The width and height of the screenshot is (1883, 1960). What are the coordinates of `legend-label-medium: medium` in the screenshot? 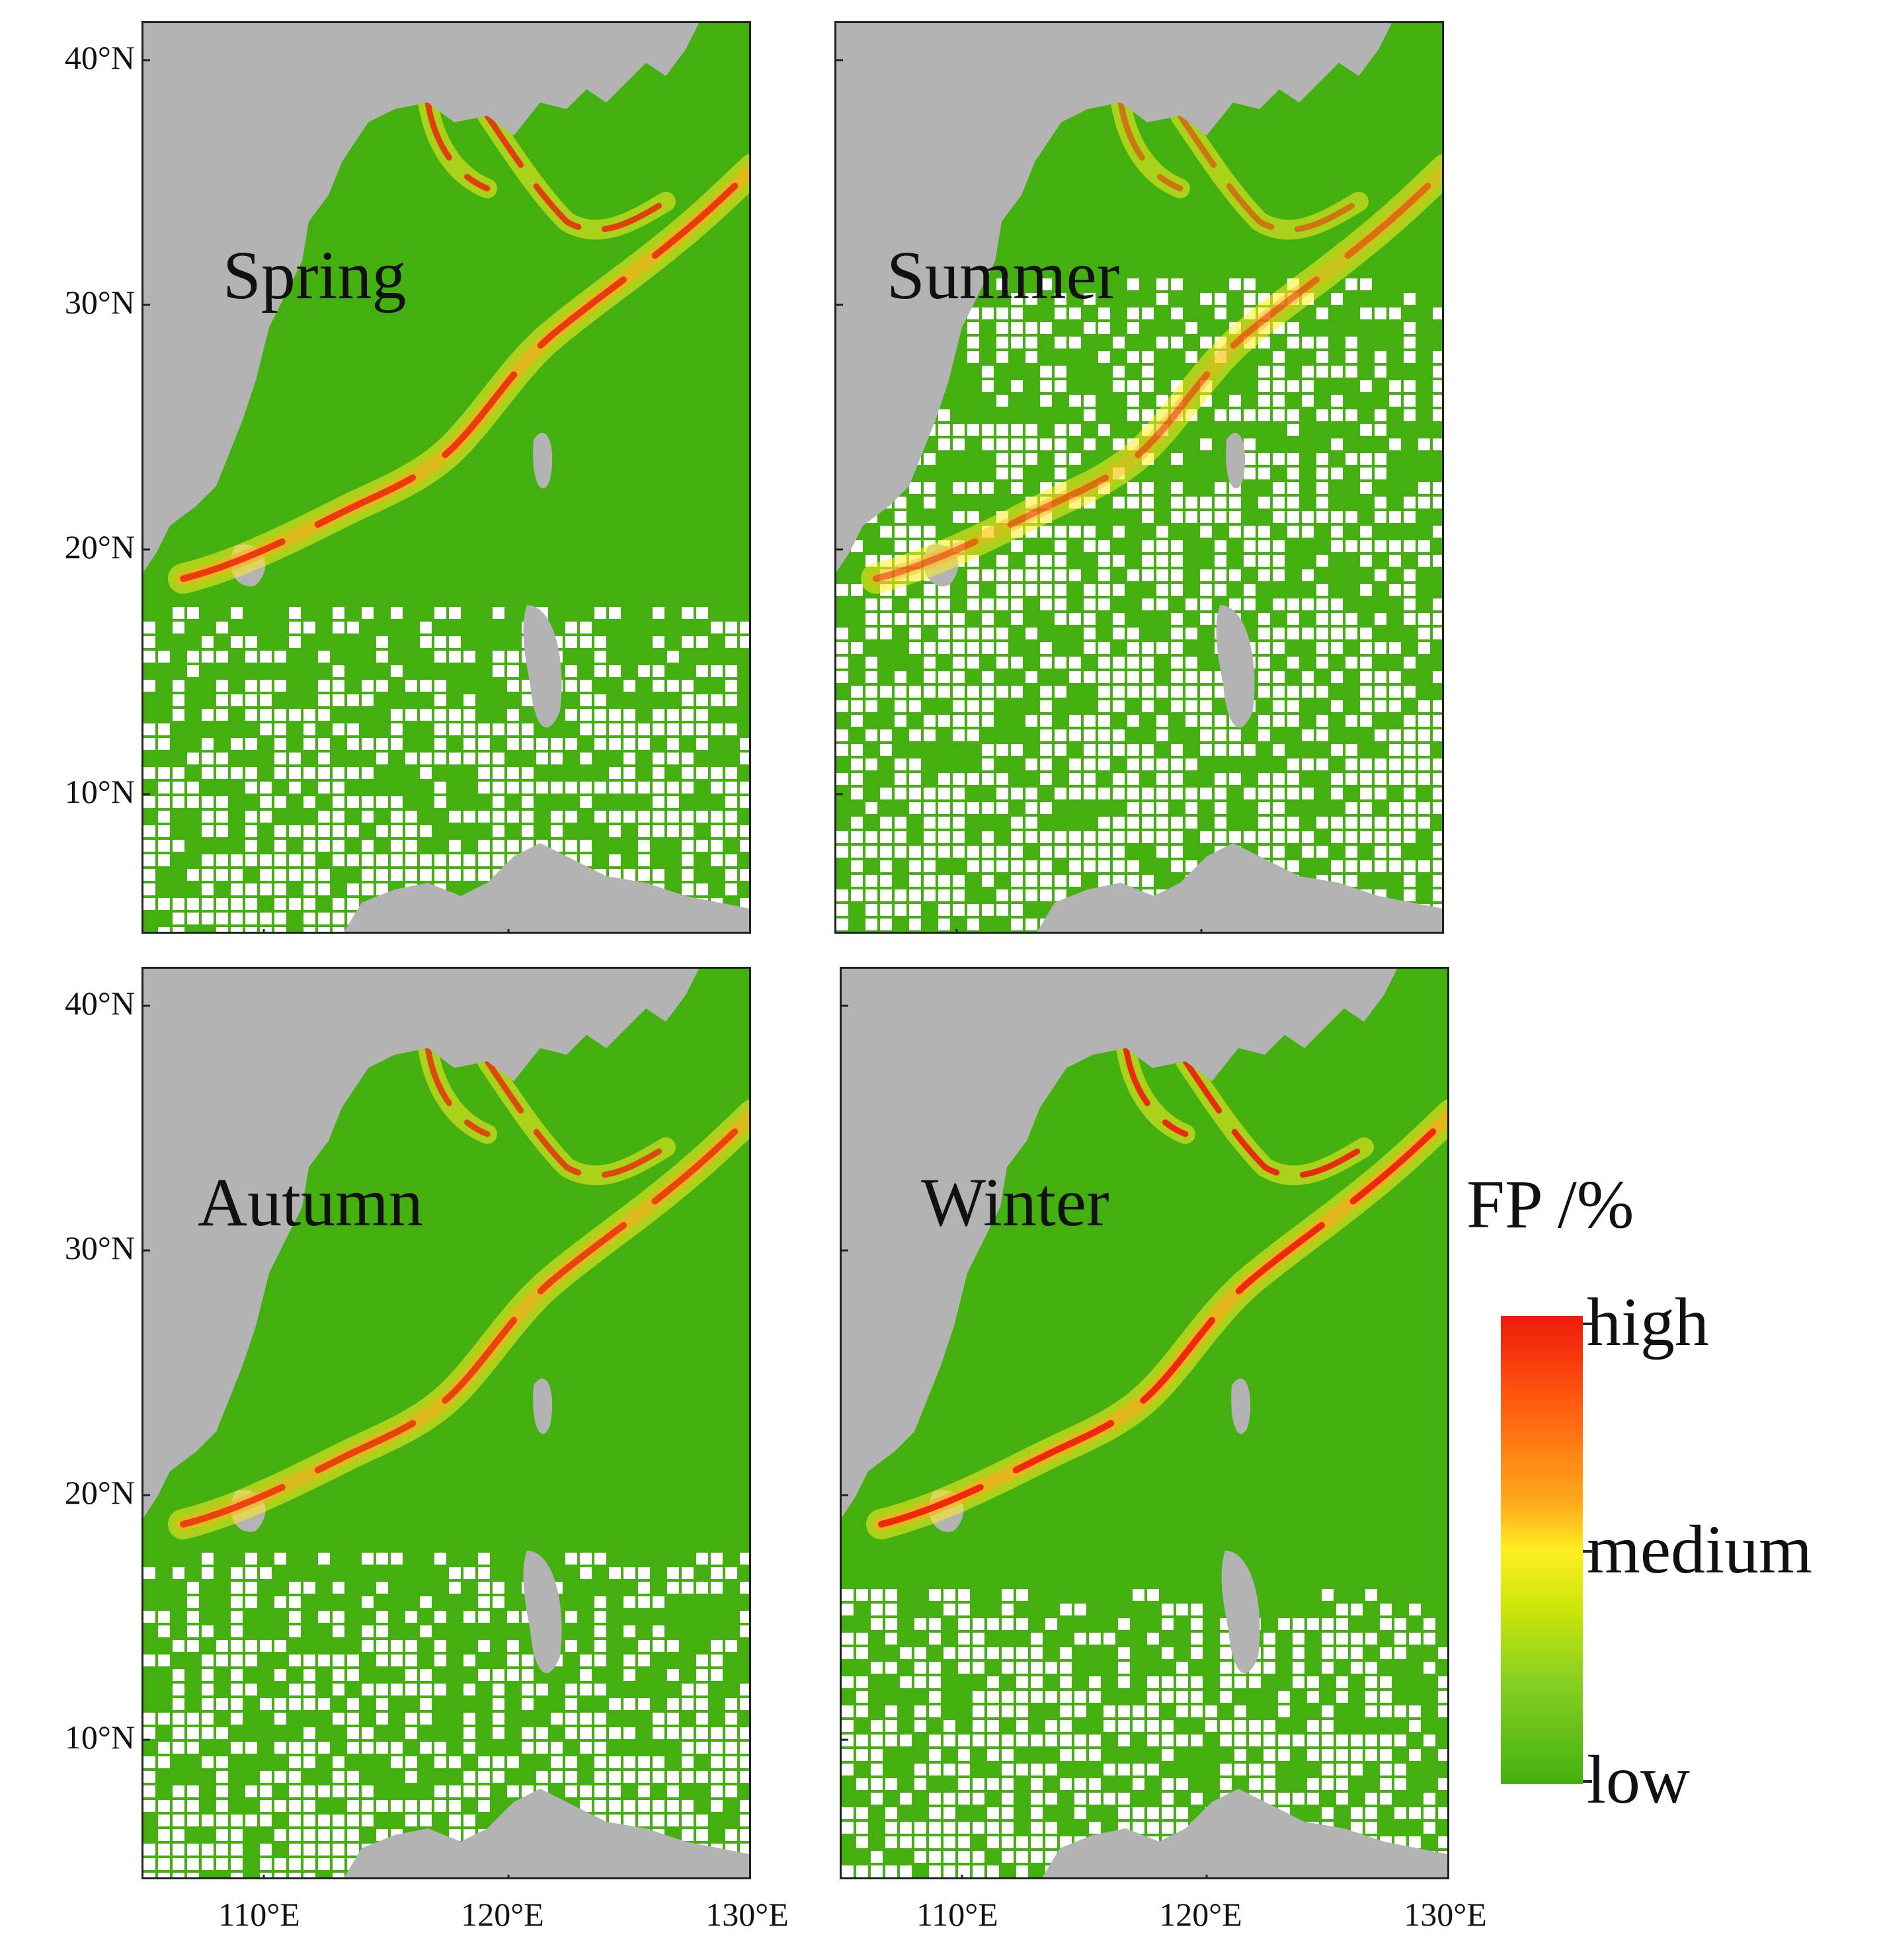 It's located at (1700, 1550).